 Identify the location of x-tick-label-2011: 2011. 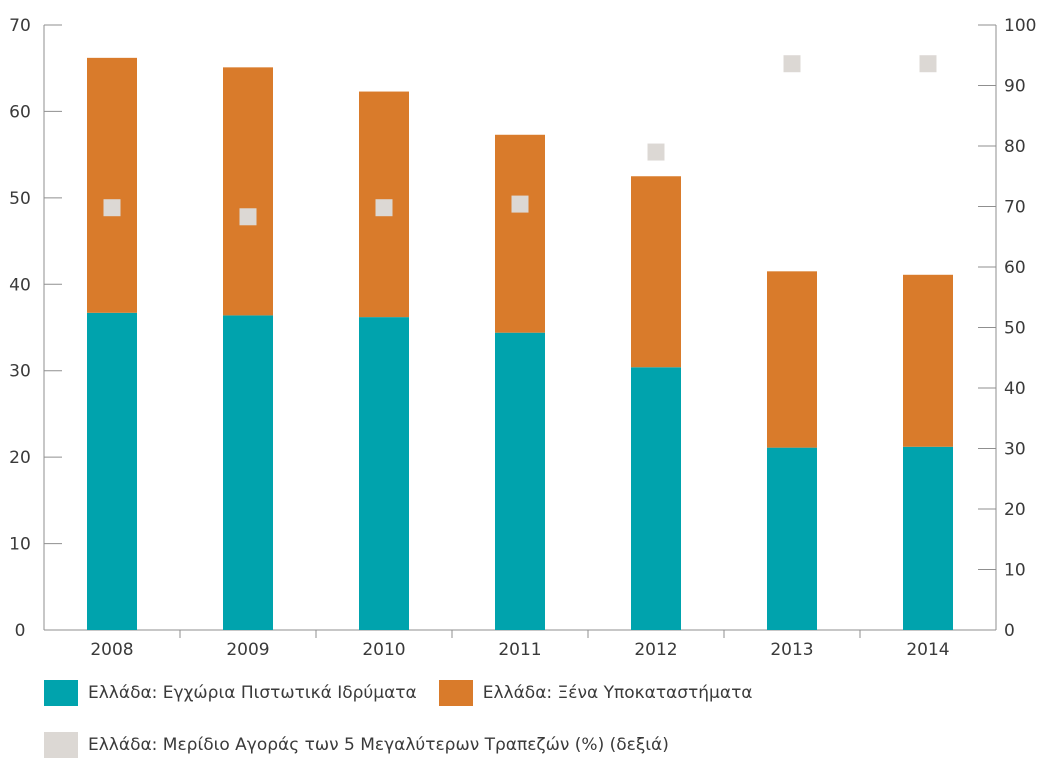
(519, 650).